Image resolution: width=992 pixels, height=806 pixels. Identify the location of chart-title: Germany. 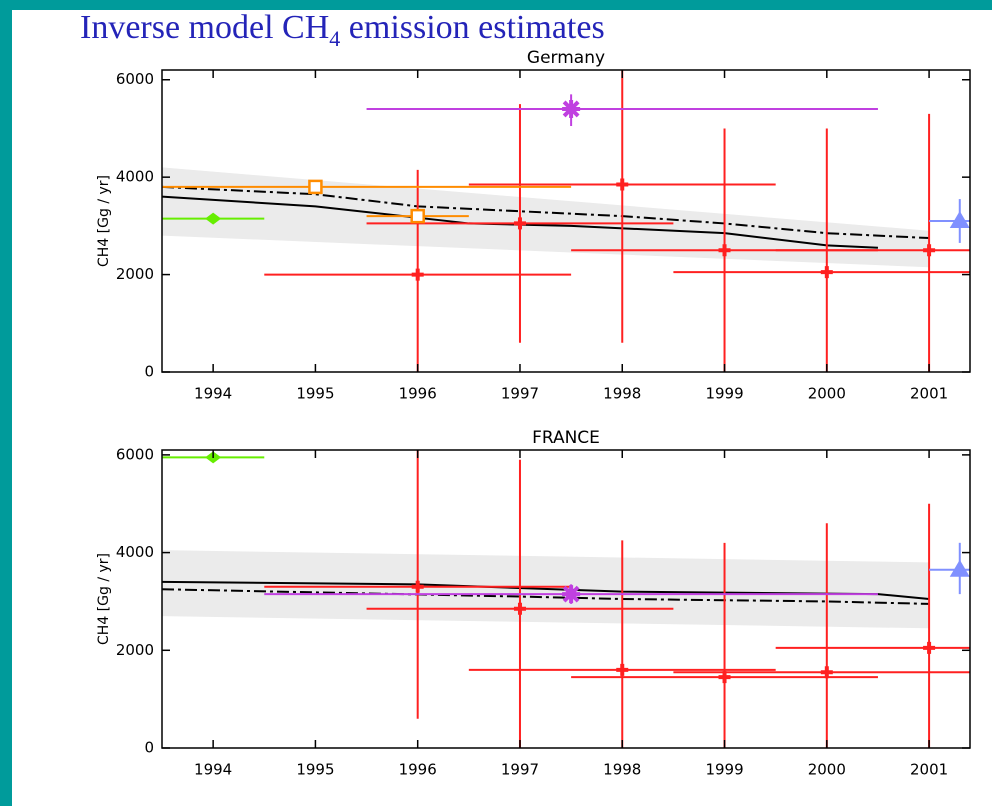
(566, 58).